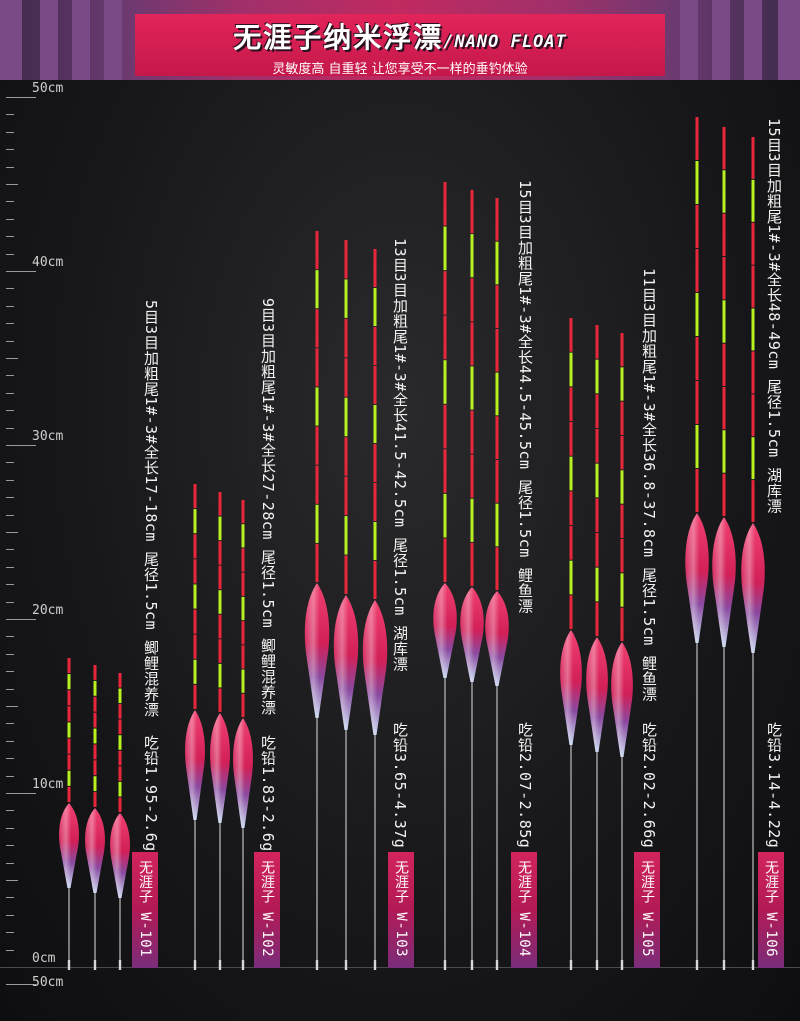 The width and height of the screenshot is (800, 1021). I want to click on model-label: 无涯子 W-105, so click(647, 909).